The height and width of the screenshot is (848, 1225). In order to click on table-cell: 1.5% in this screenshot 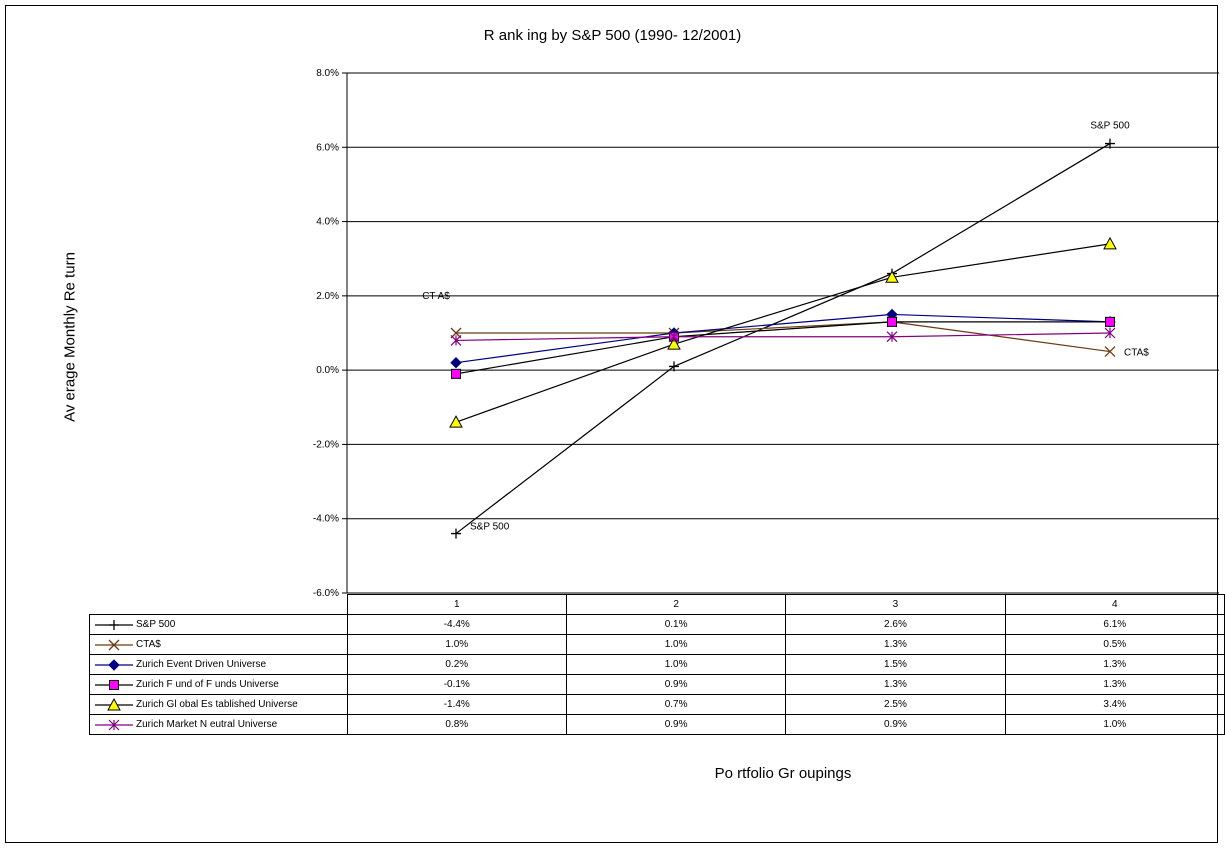, I will do `click(895, 664)`.